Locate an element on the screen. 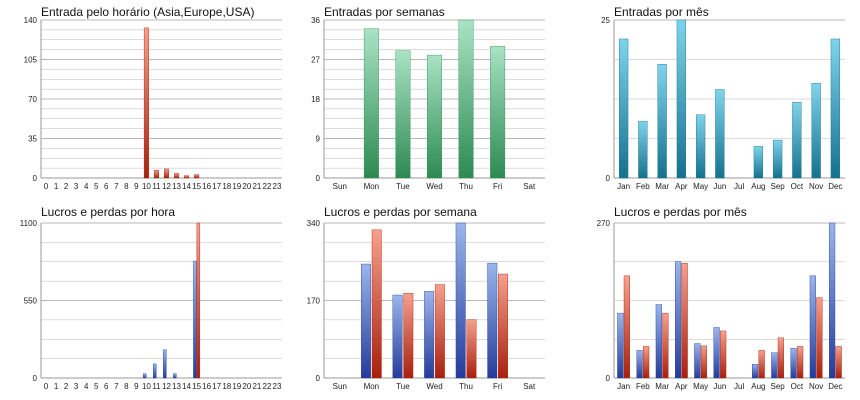  chart-title: Lucros e perdas por semana is located at coordinates (400, 212).